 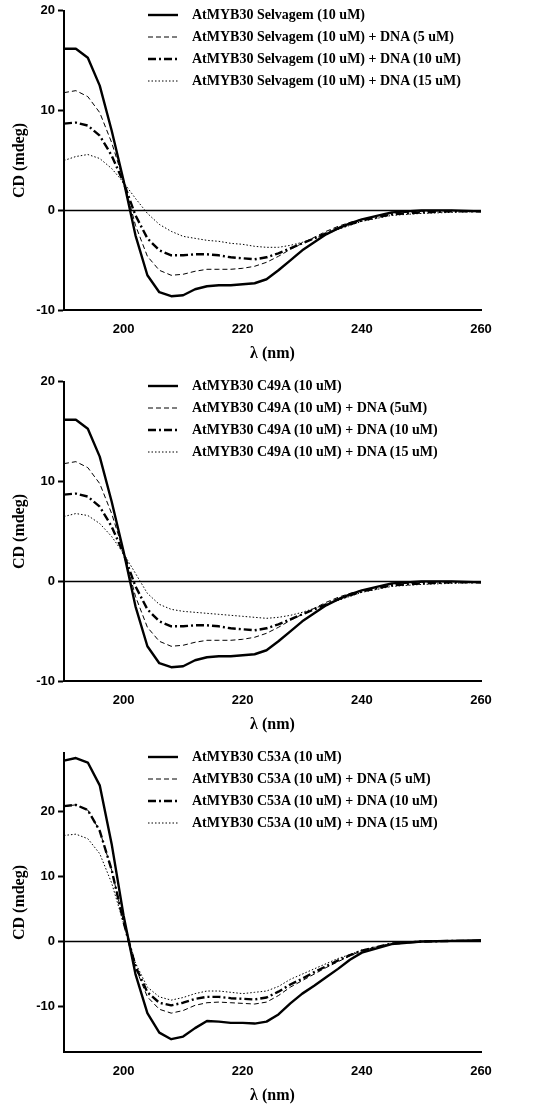 I want to click on legend-label: AtMYB30 Selvagem (10 uM) + DNA (5 uM), so click(x=323, y=37).